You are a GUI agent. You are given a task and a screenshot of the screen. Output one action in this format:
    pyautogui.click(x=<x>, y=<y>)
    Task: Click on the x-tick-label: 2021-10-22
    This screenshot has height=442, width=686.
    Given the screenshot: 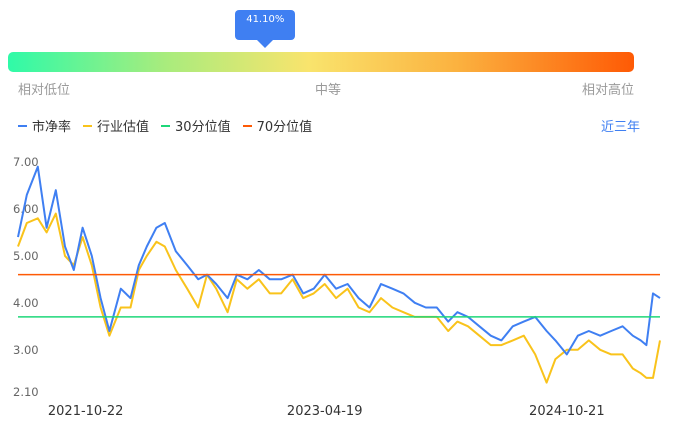 What is the action you would take?
    pyautogui.click(x=86, y=411)
    